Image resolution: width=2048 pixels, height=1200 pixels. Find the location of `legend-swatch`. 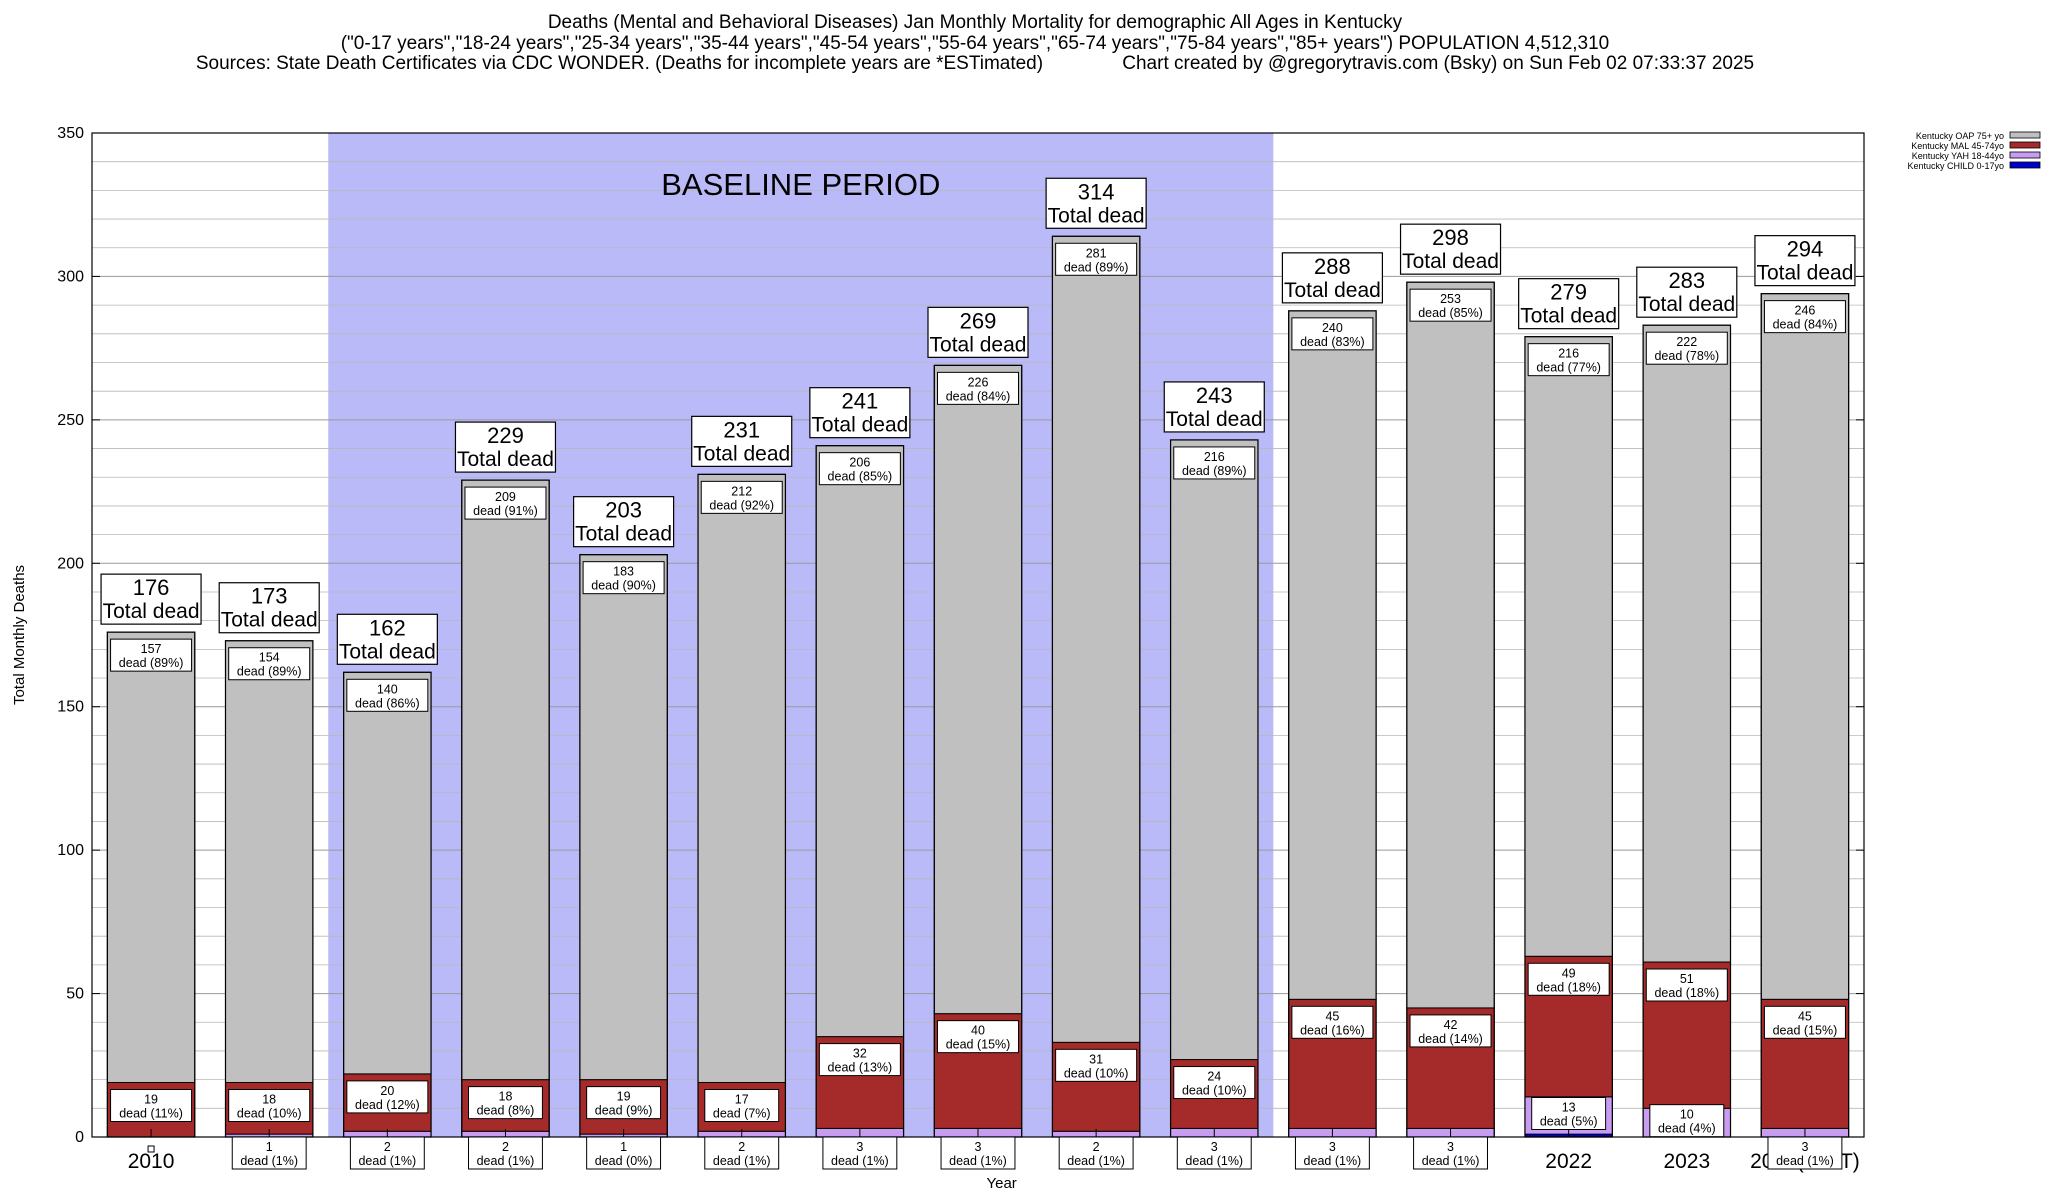

legend-swatch is located at coordinates (2025, 165).